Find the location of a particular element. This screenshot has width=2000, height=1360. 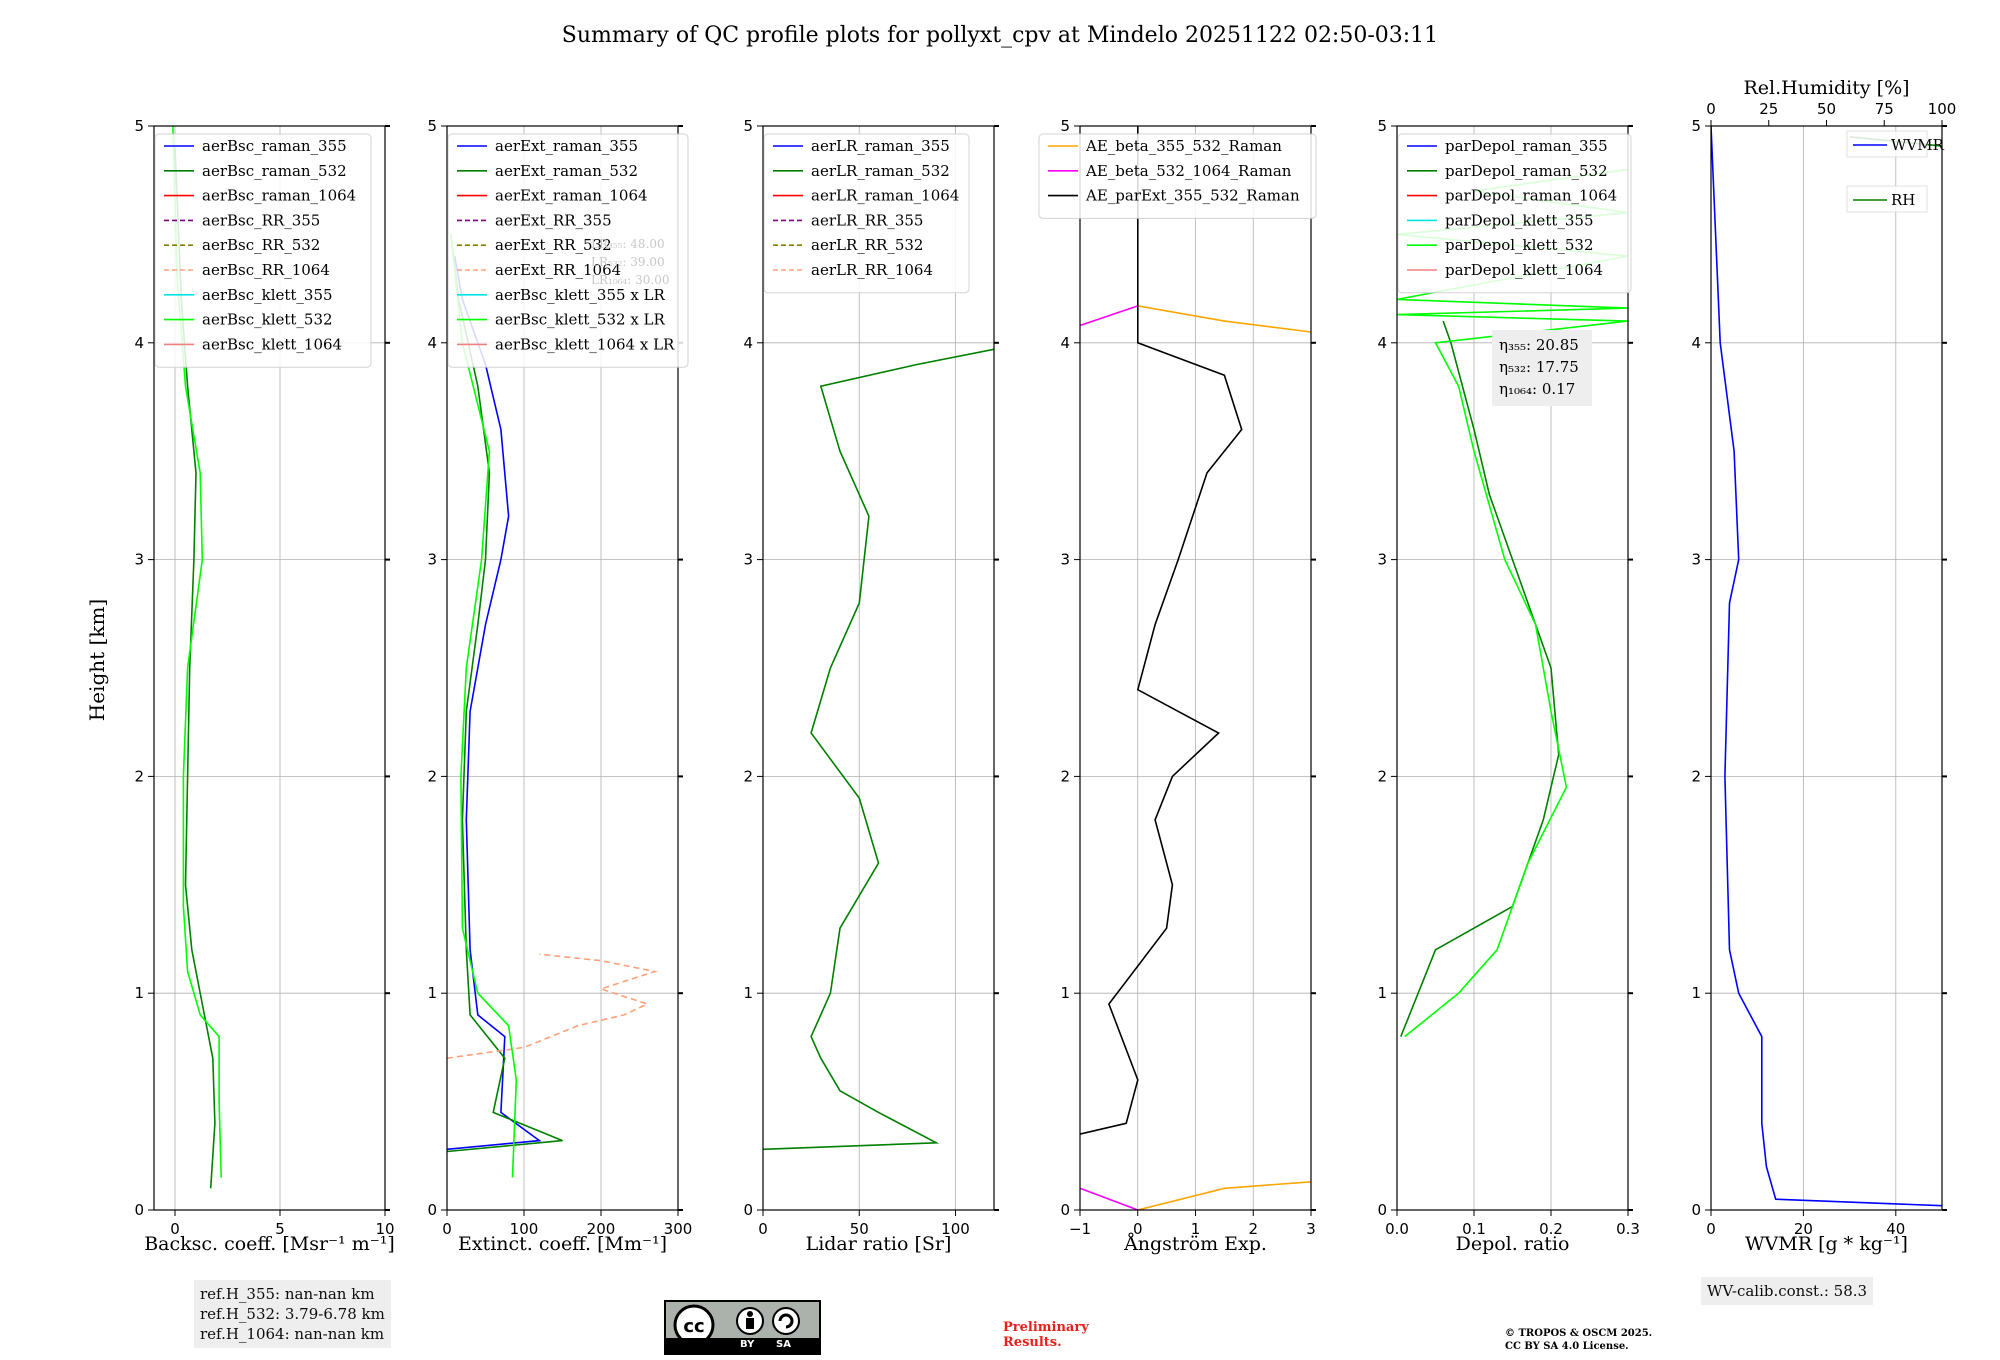

x-tick-label: 0.2 is located at coordinates (1551, 1229).